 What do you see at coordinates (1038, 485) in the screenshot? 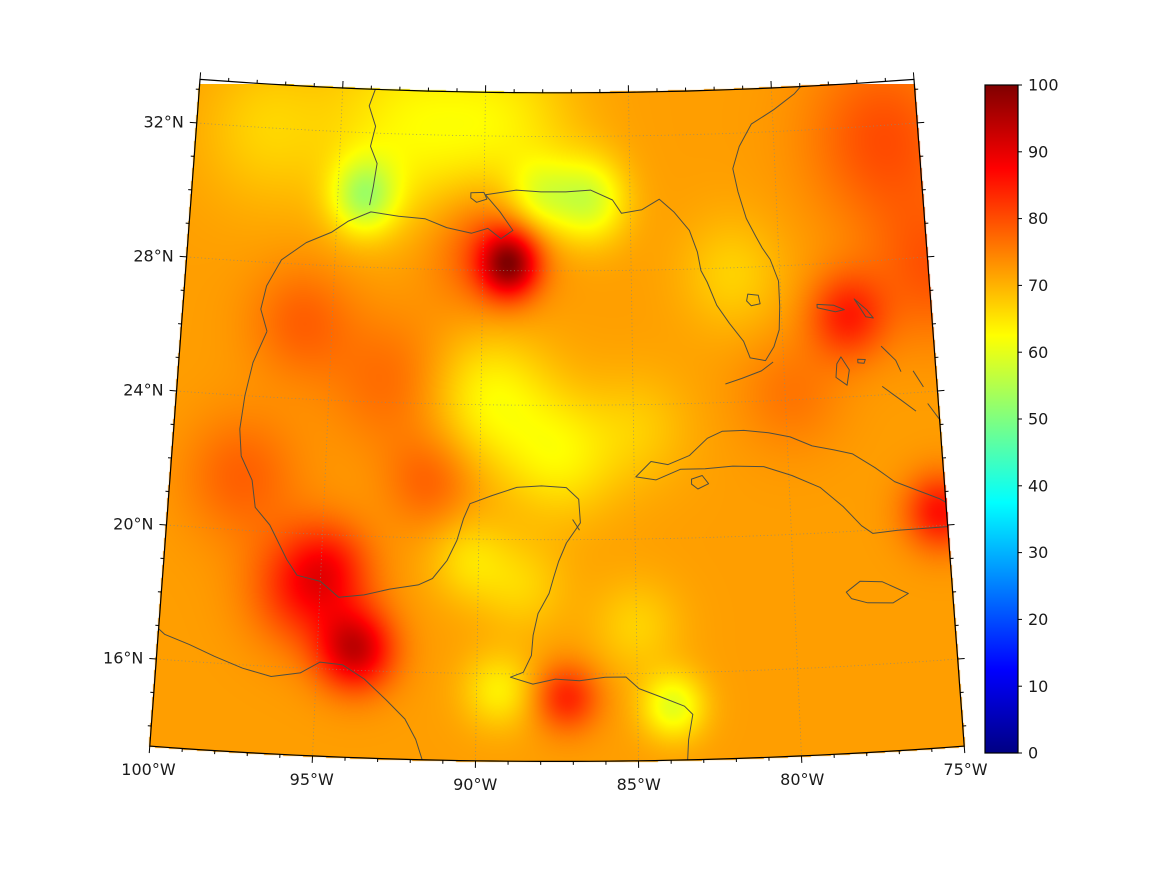
I see `colorbar-tick-label: 40` at bounding box center [1038, 485].